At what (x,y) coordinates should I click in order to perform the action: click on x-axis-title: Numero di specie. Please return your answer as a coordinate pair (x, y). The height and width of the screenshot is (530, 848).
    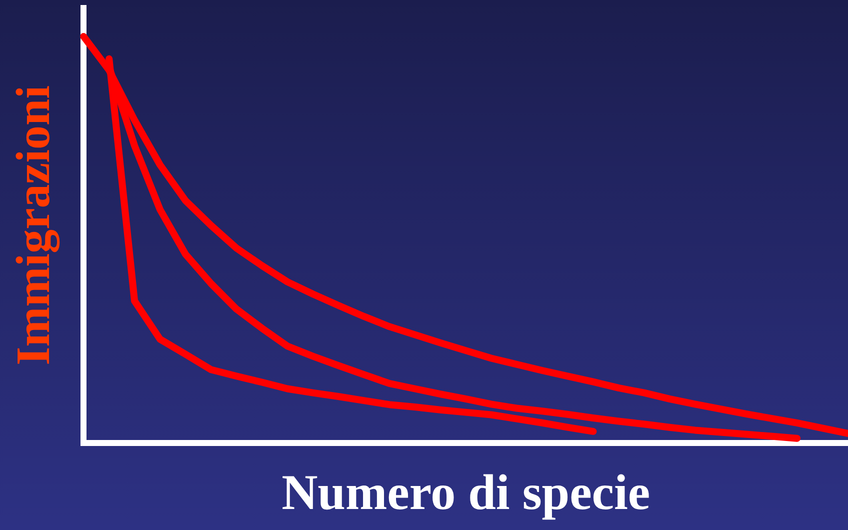
    Looking at the image, I should click on (466, 492).